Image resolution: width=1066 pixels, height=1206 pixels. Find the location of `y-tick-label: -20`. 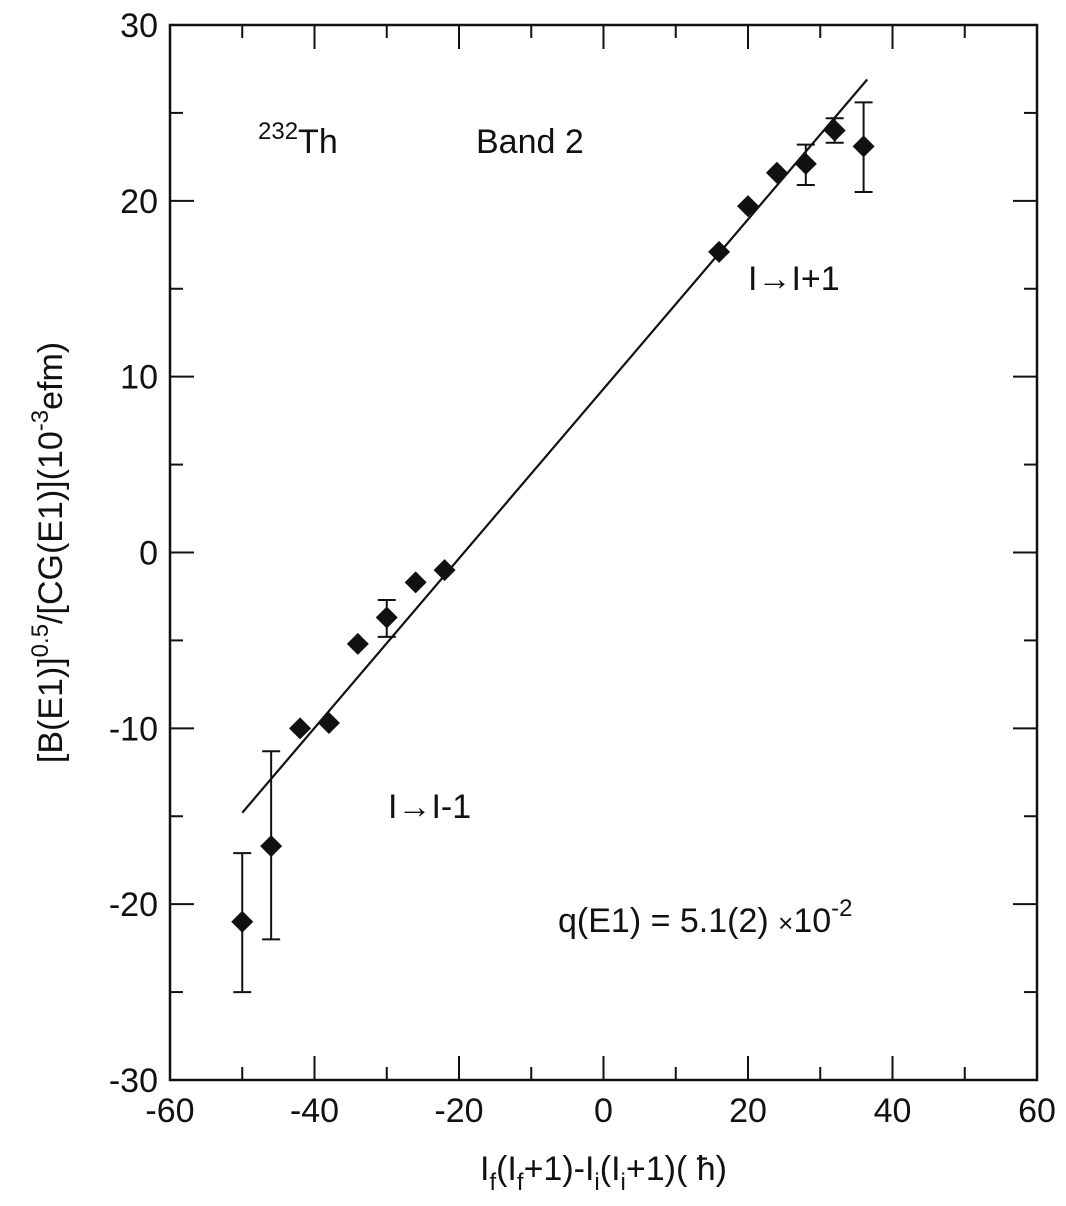

y-tick-label: -20 is located at coordinates (133, 905).